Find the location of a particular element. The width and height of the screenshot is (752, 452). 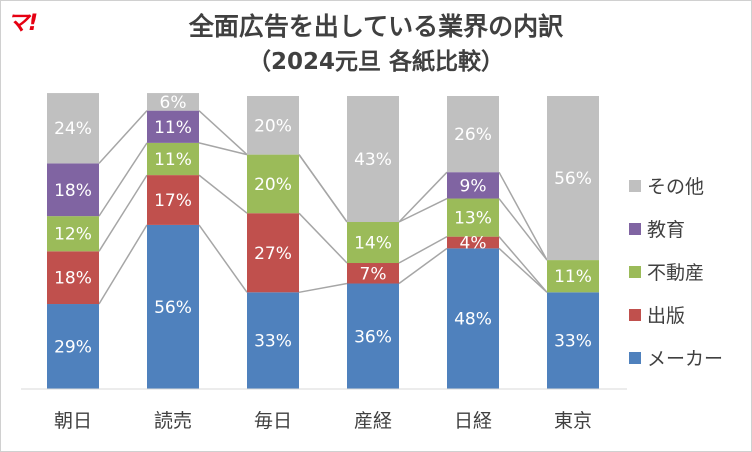

category-label: 読売 is located at coordinates (173, 421).